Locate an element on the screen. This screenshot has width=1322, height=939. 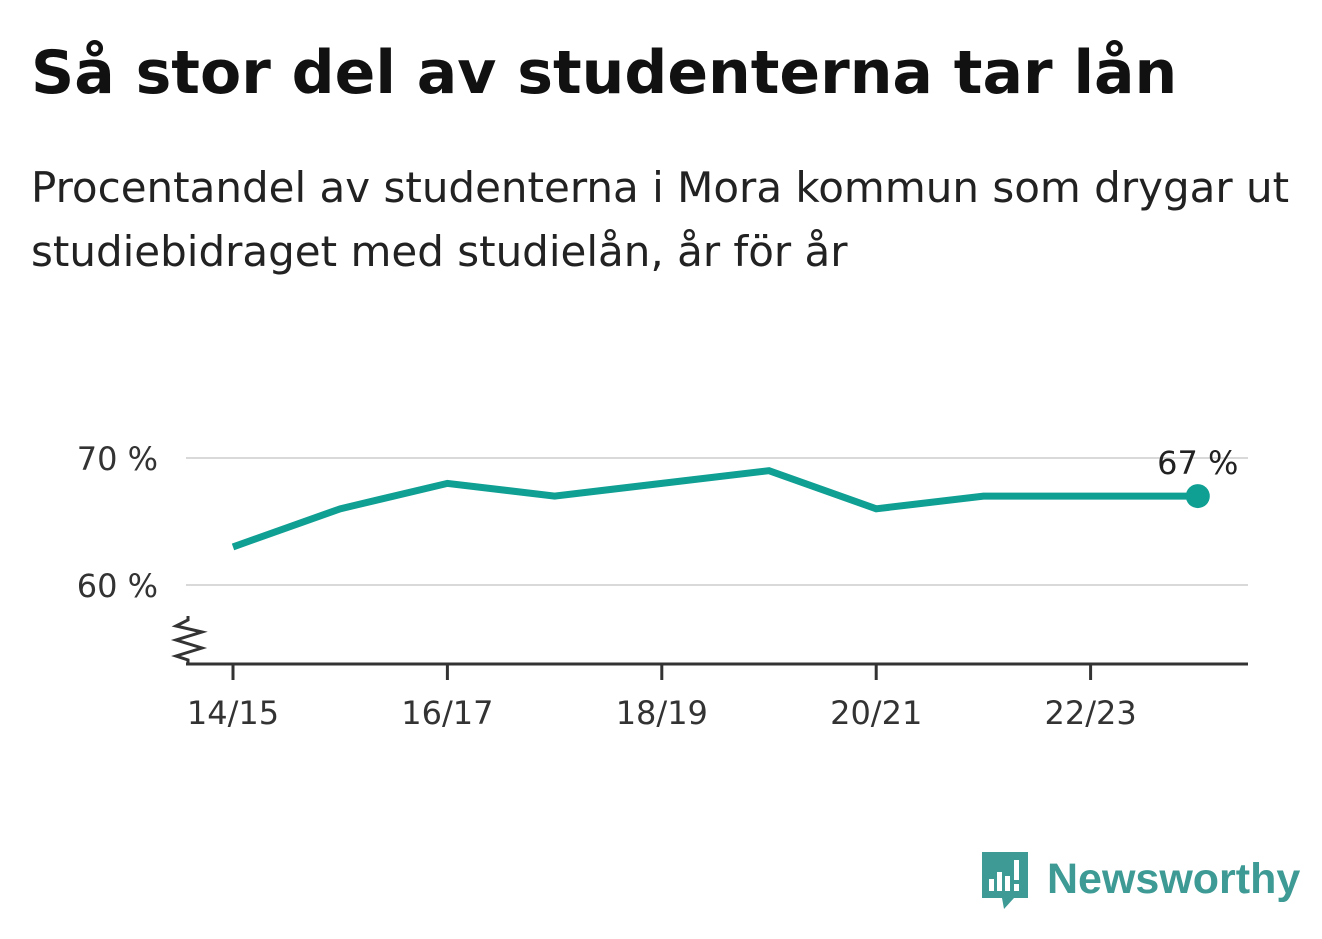
end-value-label: 67 % is located at coordinates (1197, 463).